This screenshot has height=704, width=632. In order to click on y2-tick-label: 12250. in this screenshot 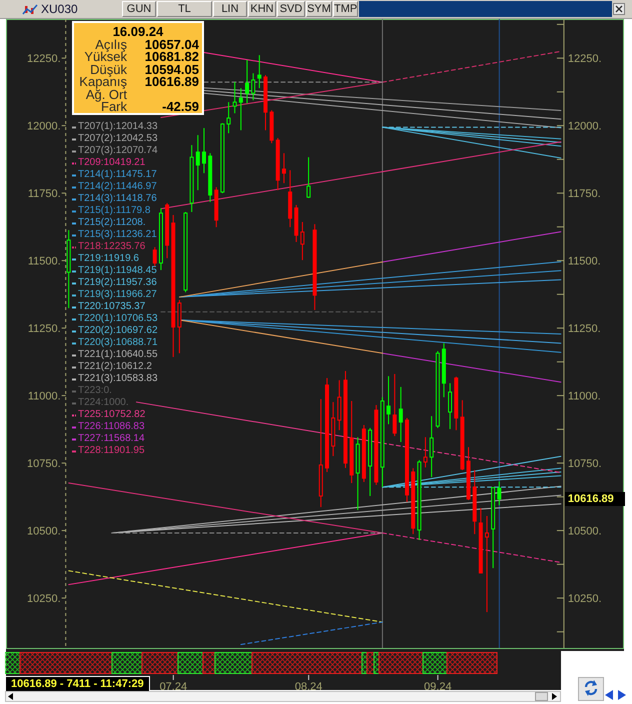, I will do `click(585, 59)`.